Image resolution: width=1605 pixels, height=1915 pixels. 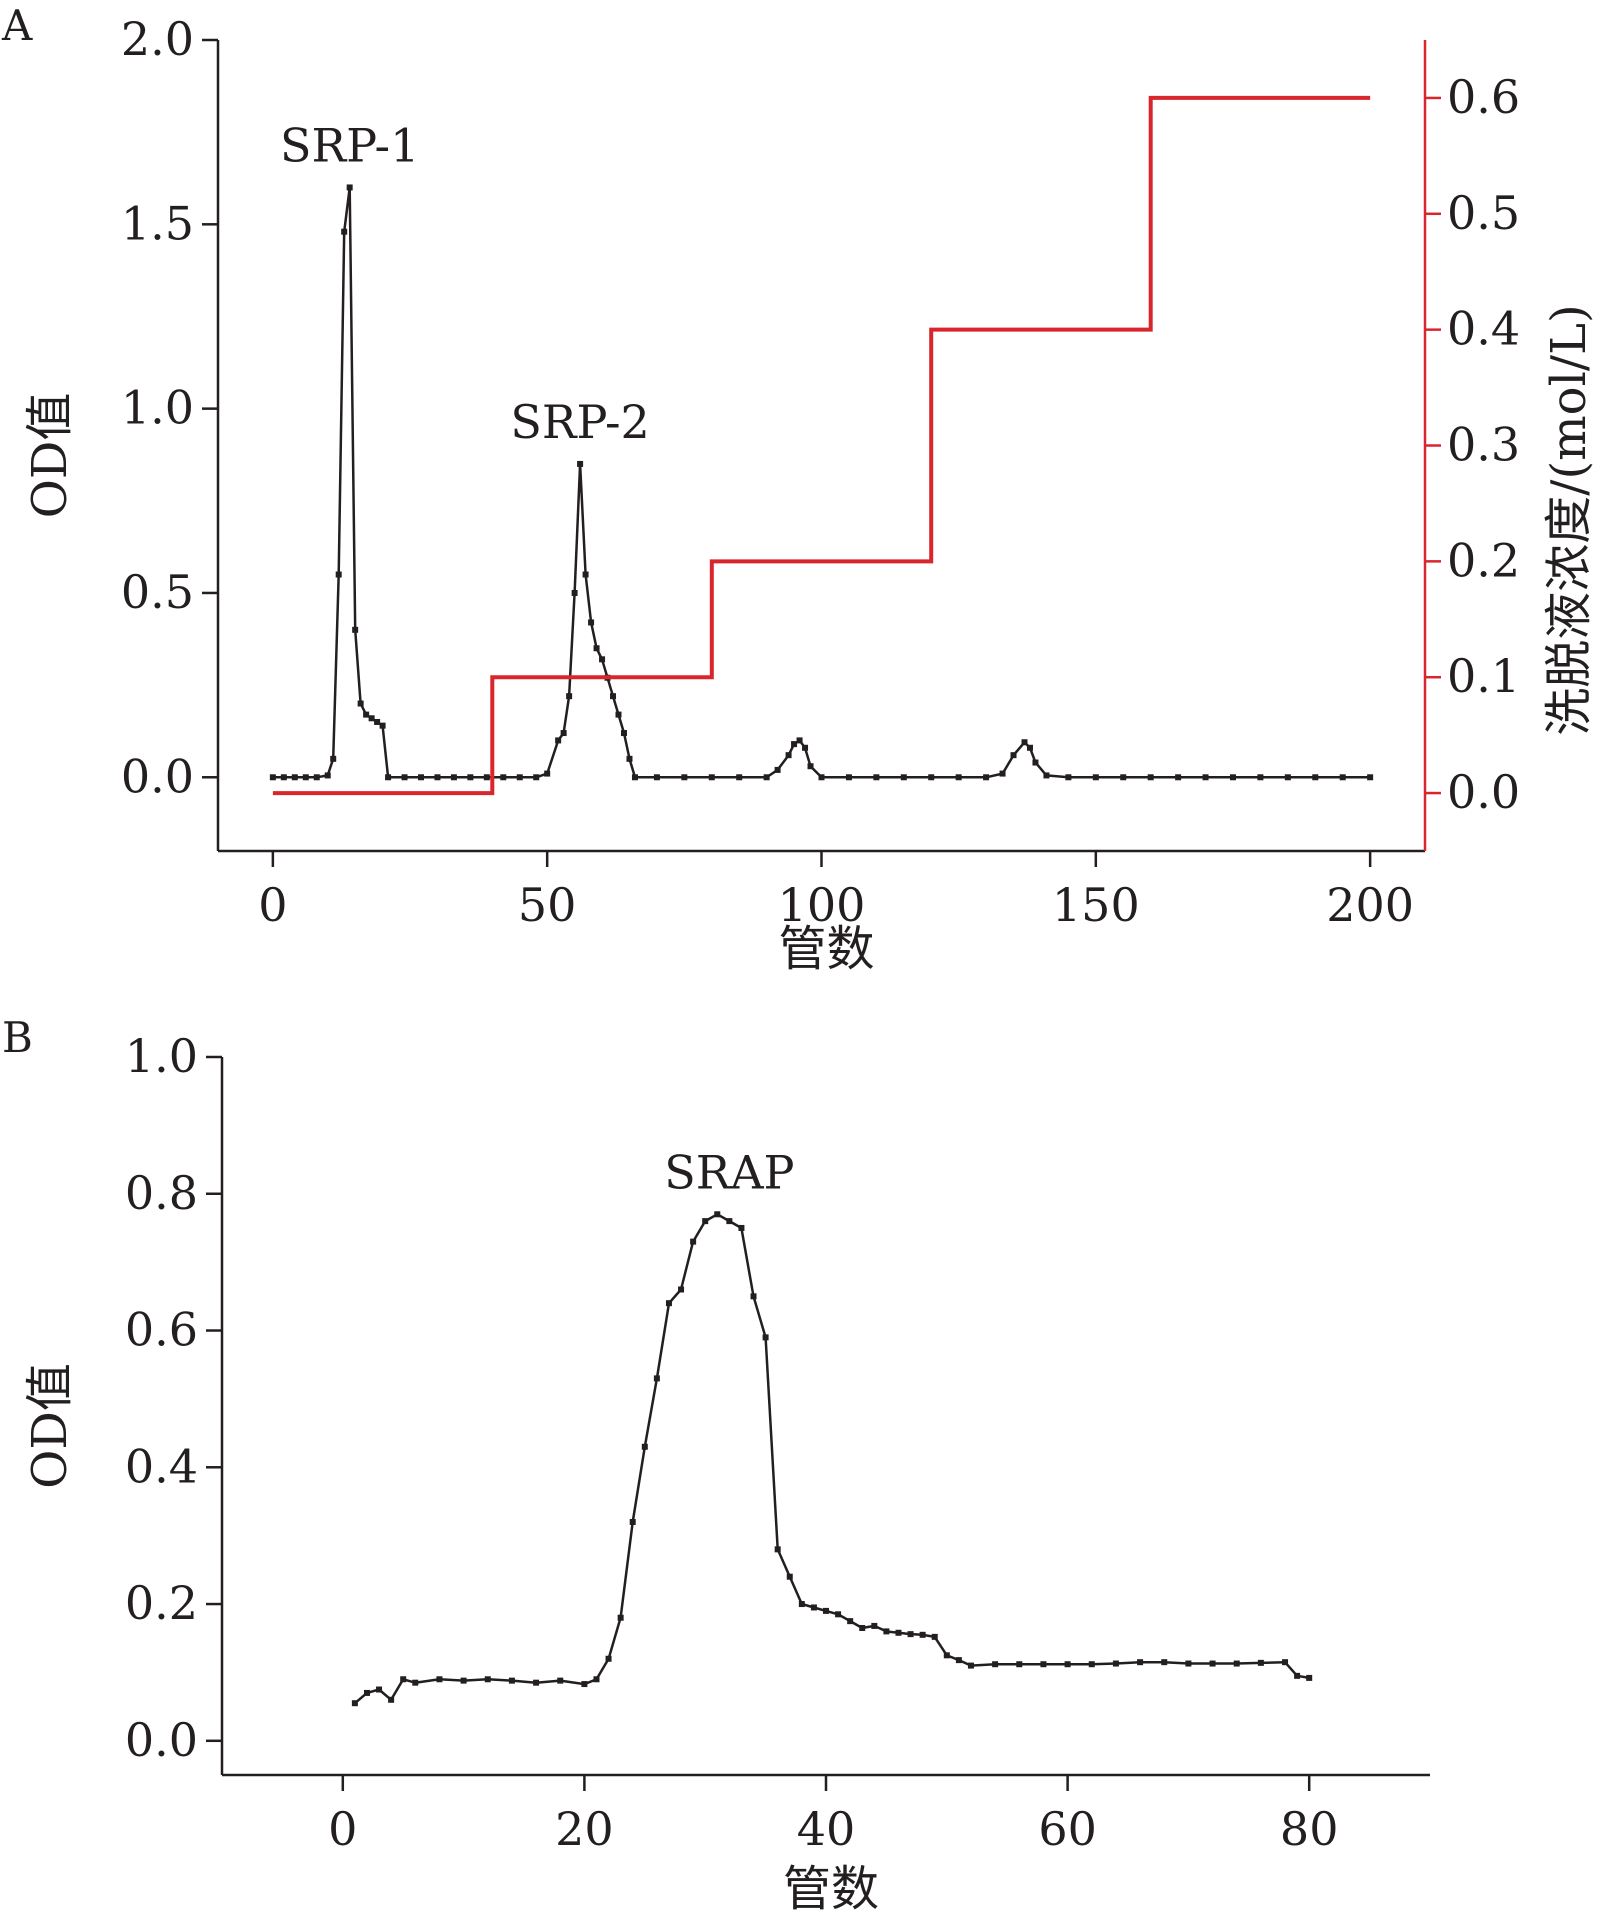 I want to click on x-tick-label: 150, so click(x=1096, y=905).